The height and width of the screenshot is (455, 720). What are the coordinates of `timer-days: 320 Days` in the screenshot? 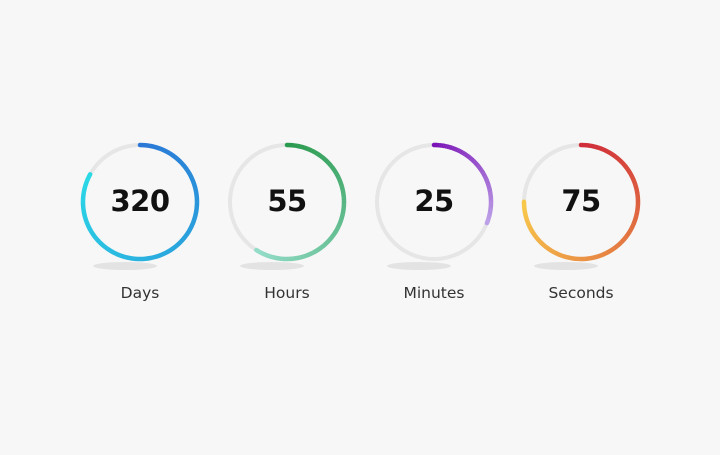 It's located at (140, 225).